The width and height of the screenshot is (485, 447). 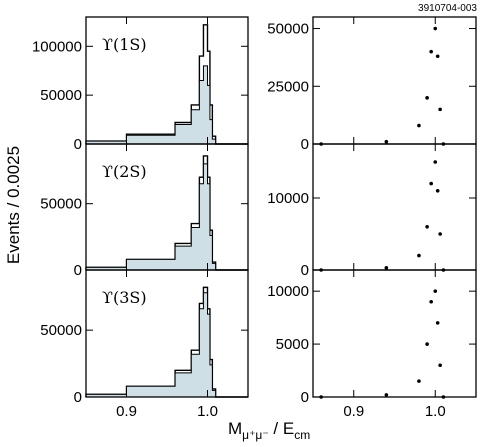 I want to click on panel-left-2: 0 50000 ϒ(2S), so click(x=144, y=211).